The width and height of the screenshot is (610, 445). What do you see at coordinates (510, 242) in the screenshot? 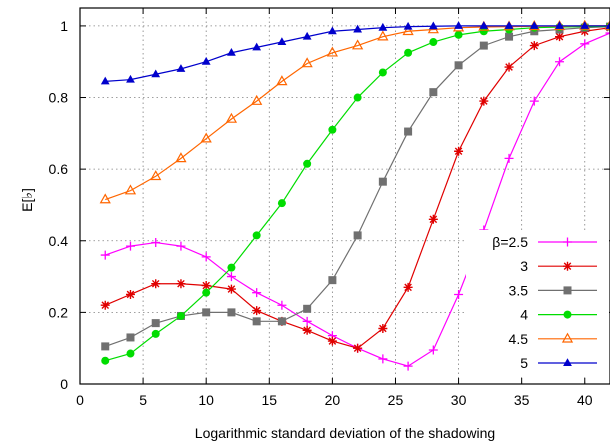
I see `legend-label: β=2.5` at bounding box center [510, 242].